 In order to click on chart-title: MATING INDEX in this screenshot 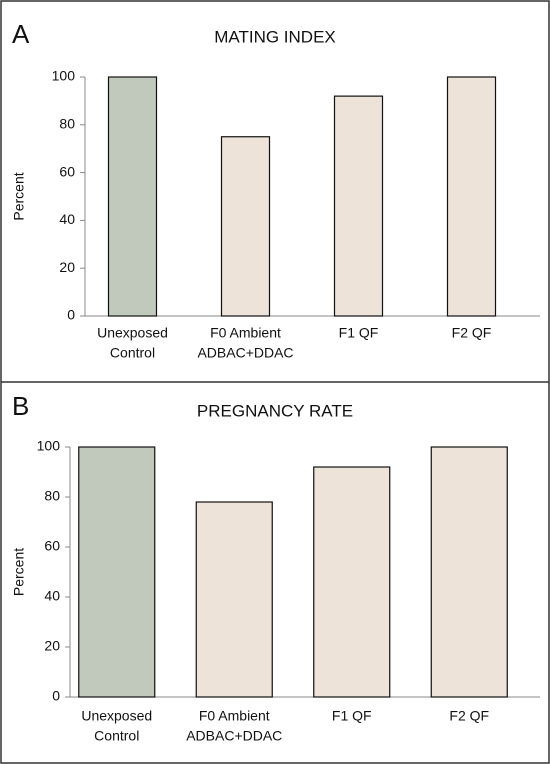, I will do `click(275, 36)`.